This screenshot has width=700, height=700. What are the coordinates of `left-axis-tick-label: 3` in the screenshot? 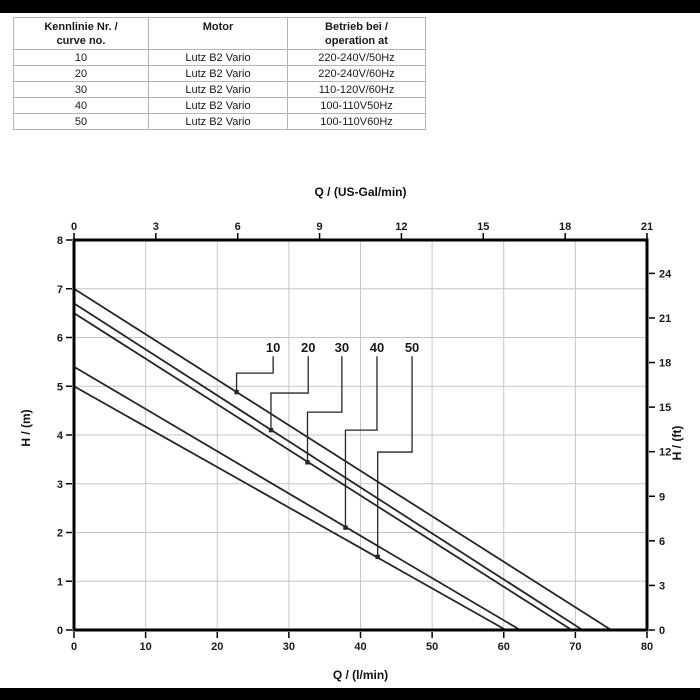 It's located at (60, 485).